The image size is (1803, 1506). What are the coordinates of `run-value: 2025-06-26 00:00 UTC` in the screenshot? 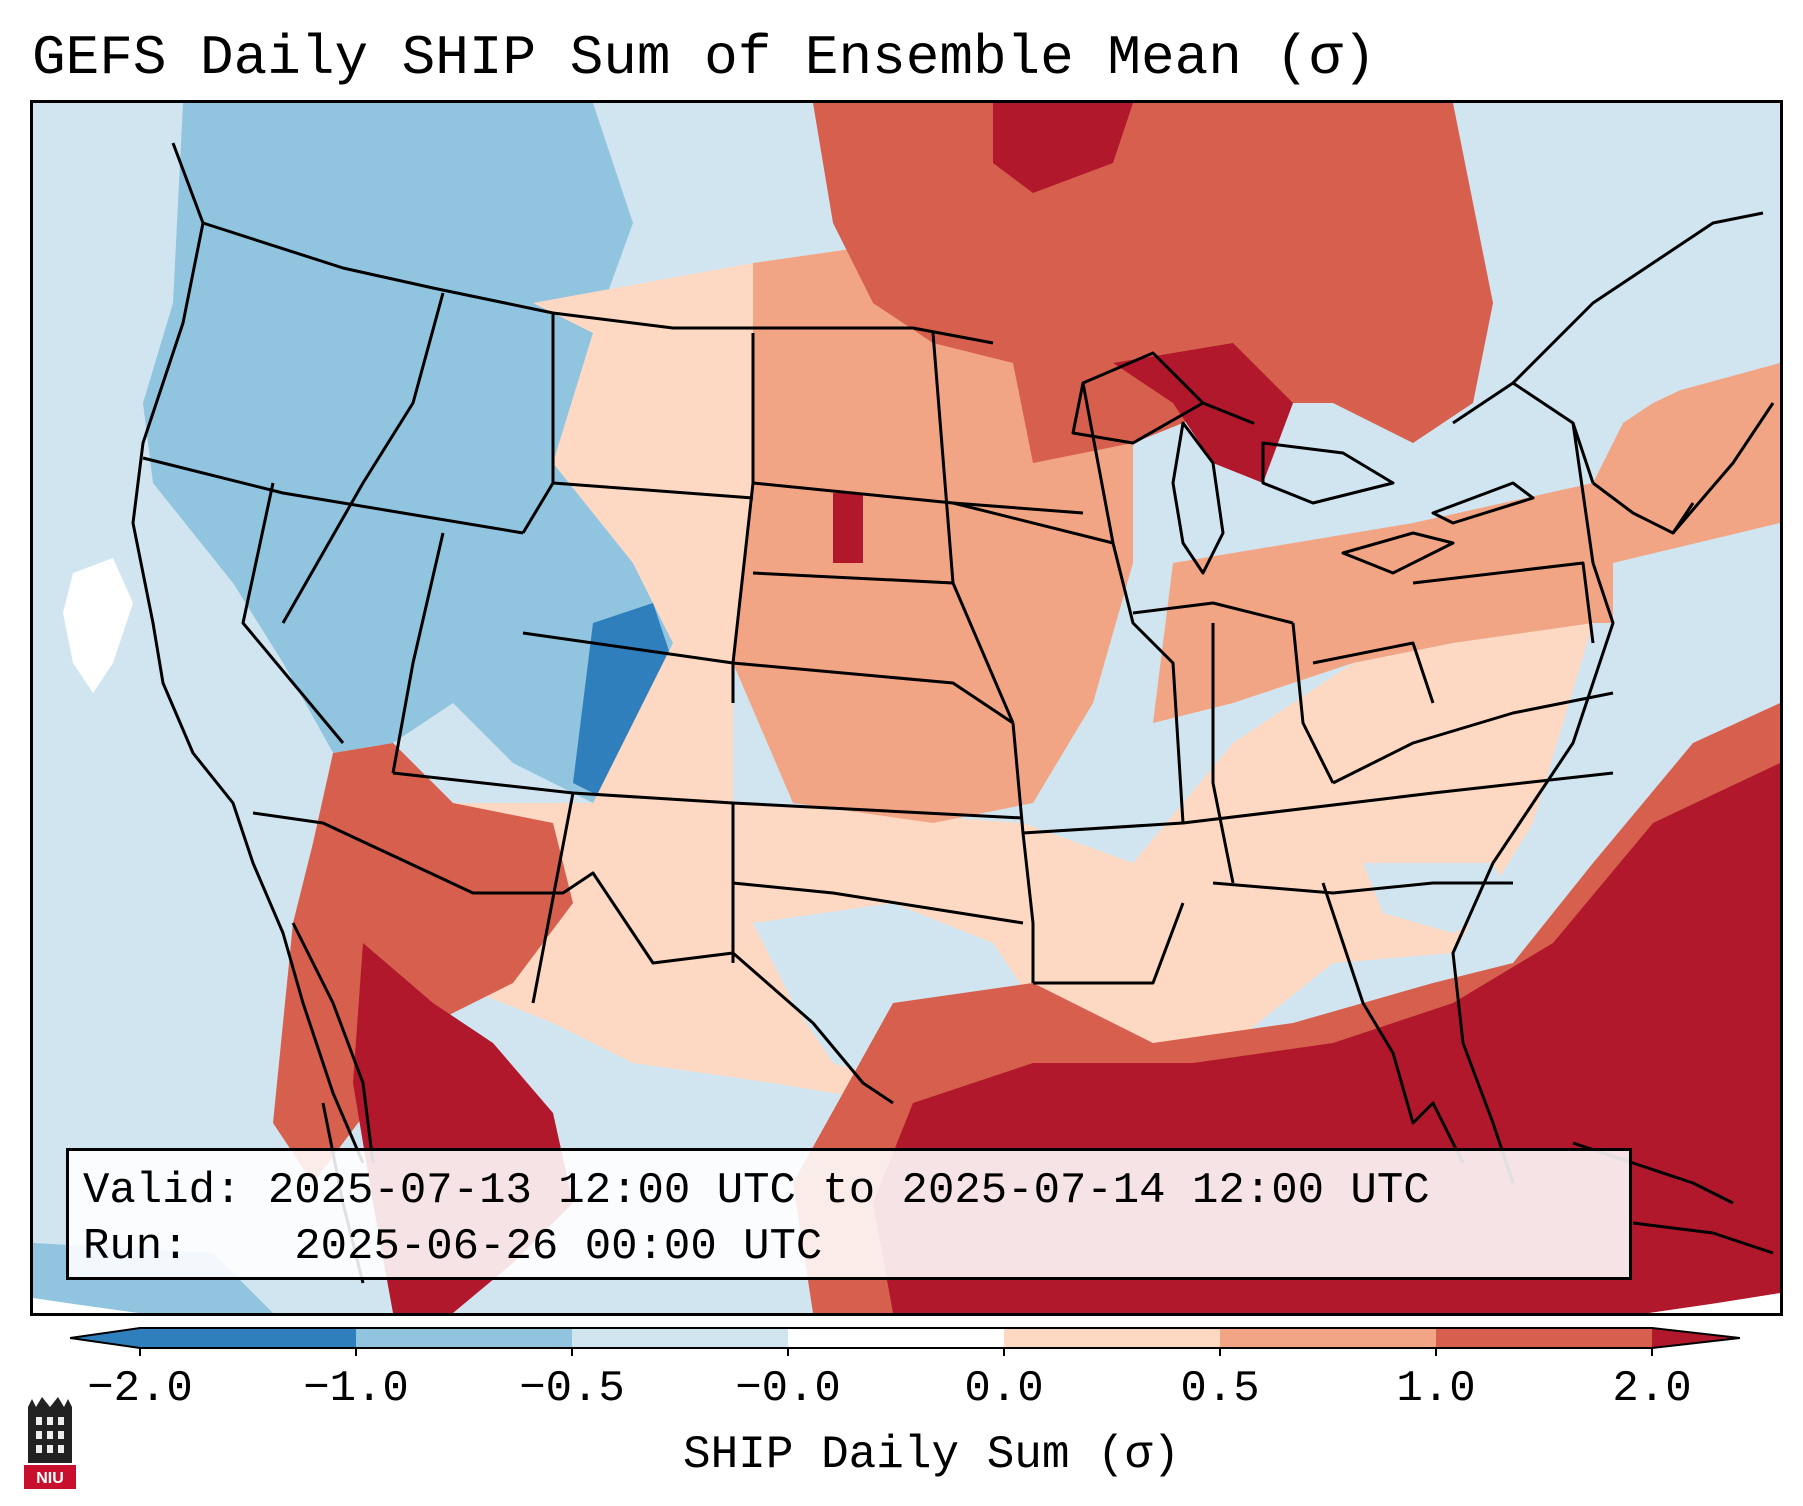 It's located at (558, 1247).